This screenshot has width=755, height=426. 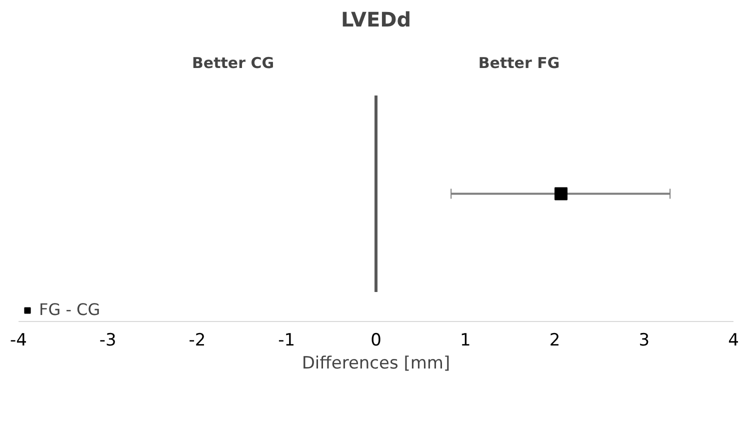 What do you see at coordinates (18, 340) in the screenshot?
I see `x-tick-label: -4` at bounding box center [18, 340].